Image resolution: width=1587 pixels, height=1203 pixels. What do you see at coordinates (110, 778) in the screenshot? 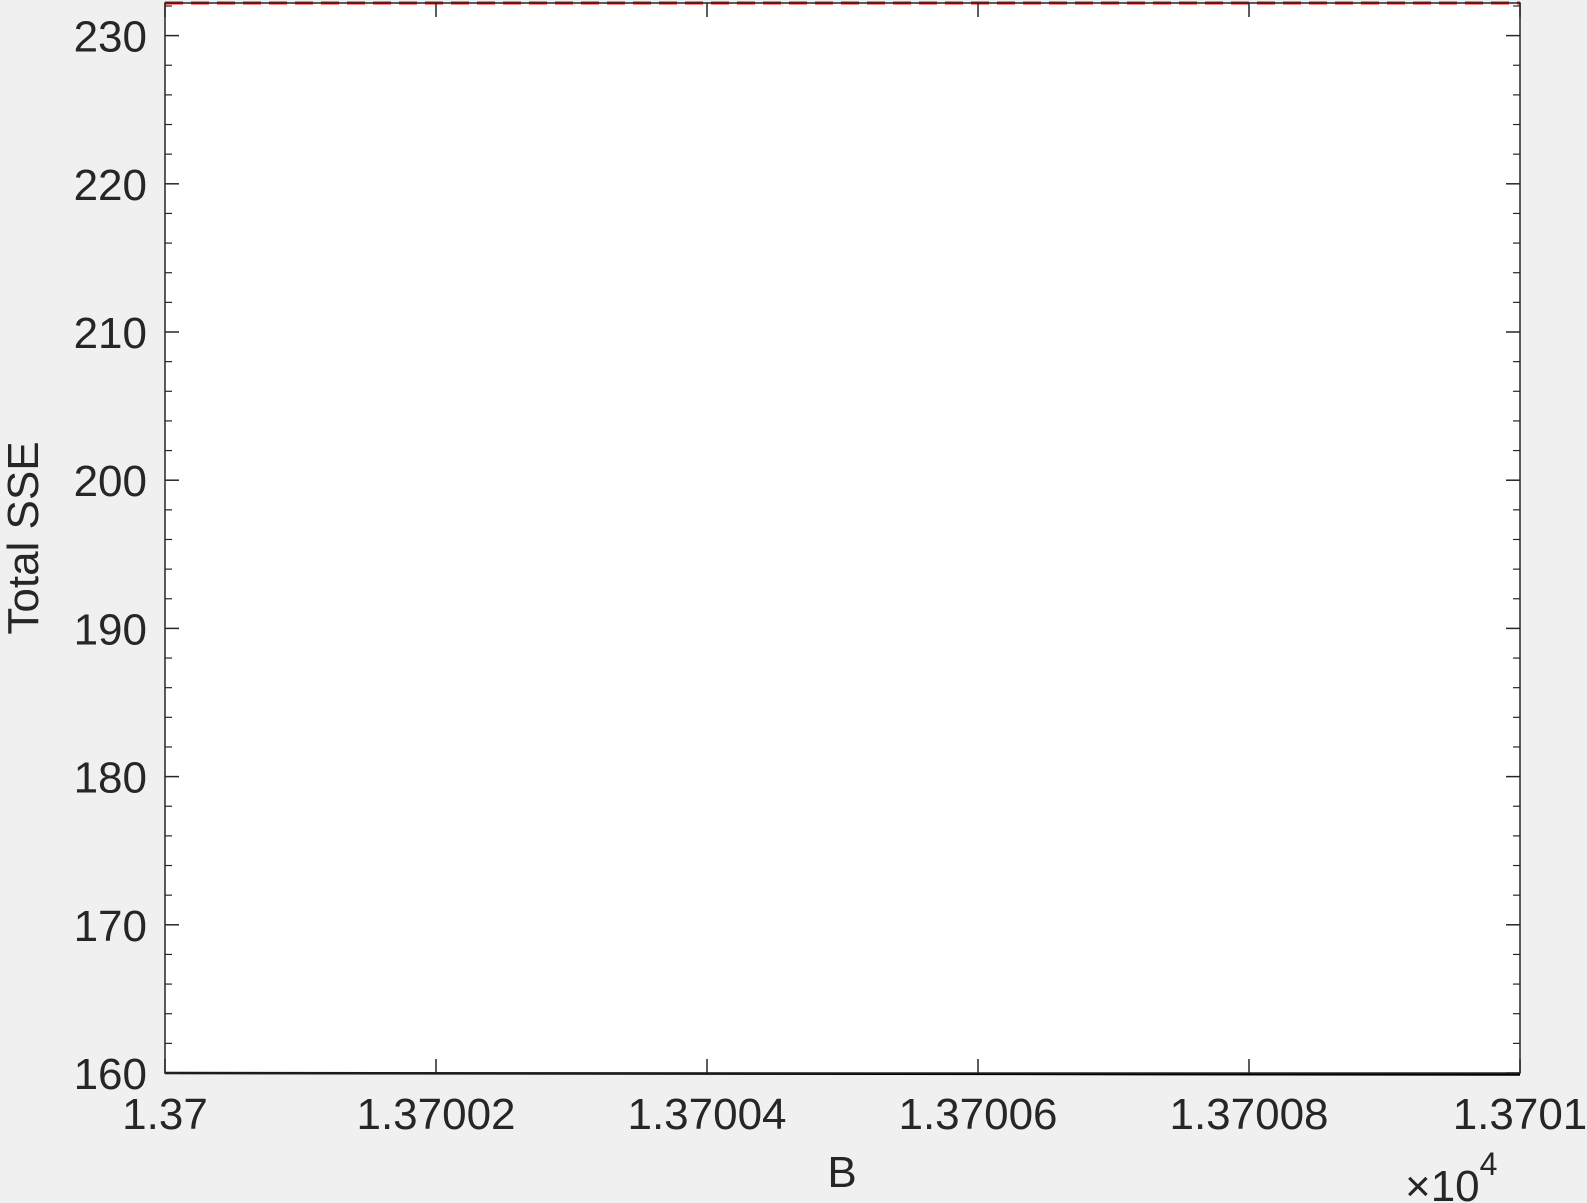
I see `y-tick-label: 180` at bounding box center [110, 778].